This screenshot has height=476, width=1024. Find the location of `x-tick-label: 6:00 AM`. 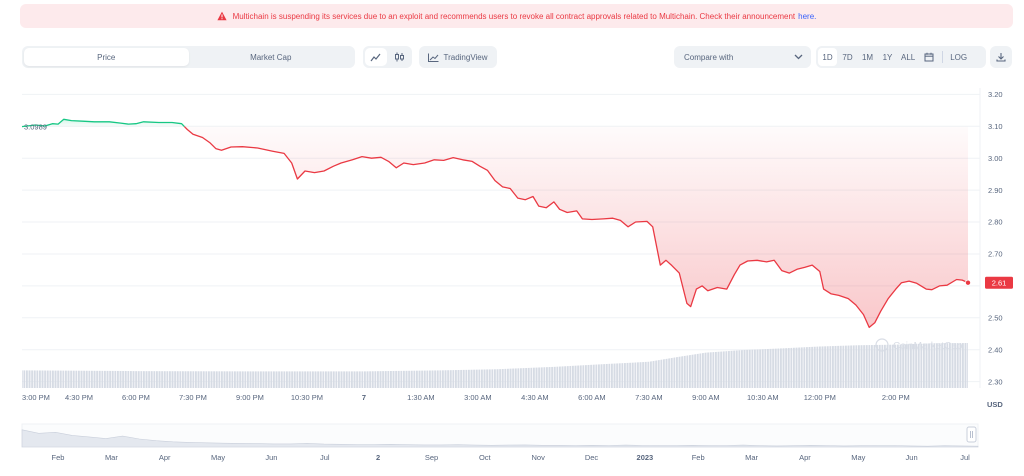

x-tick-label: 6:00 AM is located at coordinates (592, 397).